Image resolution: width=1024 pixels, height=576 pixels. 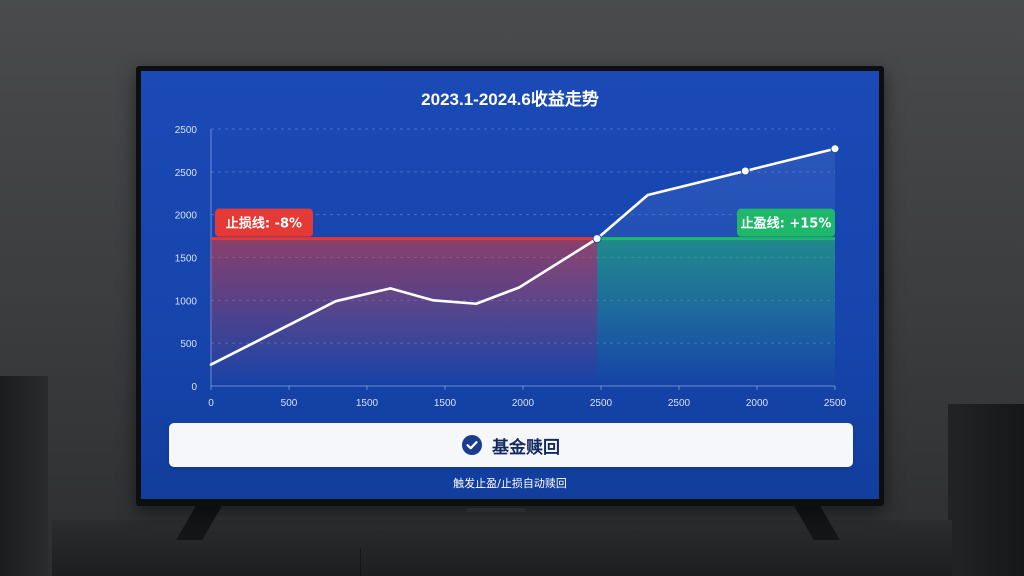 I want to click on y-tick-label: 2000, so click(x=186, y=216).